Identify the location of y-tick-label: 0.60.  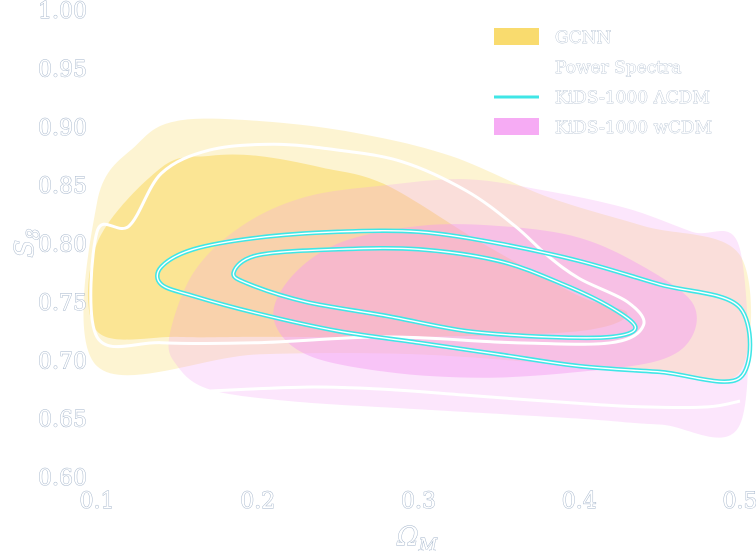
(62, 478).